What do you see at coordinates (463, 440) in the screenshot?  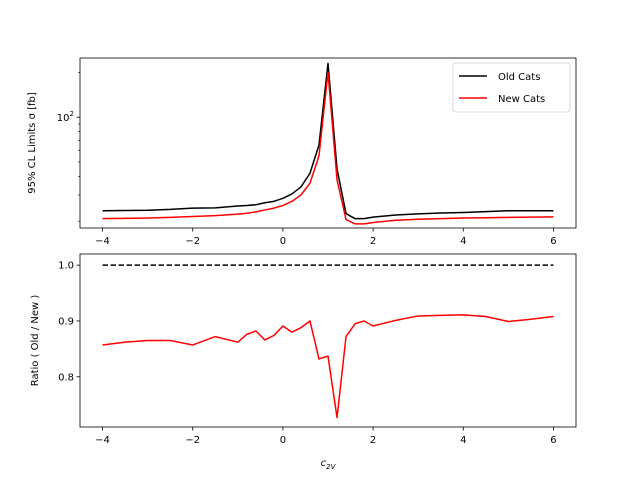 I see `bottom-x-tick-label: 4` at bounding box center [463, 440].